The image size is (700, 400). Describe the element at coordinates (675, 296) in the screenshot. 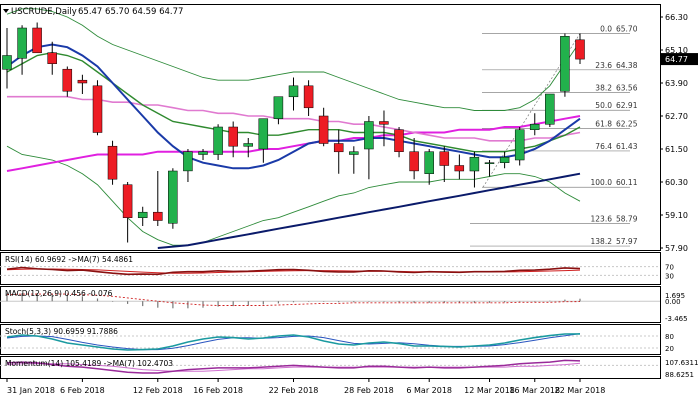

I see `macd-tick: 1.695` at that location.